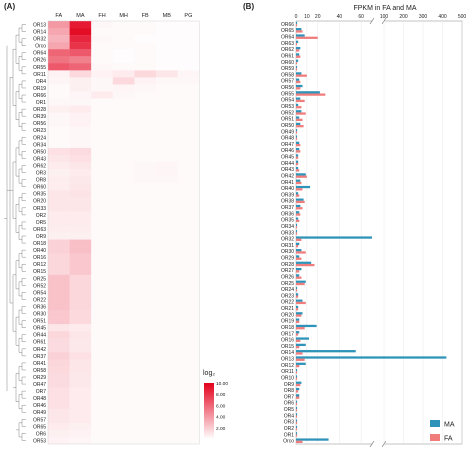  I want to click on bar-category-label: Orco, so click(288, 442).